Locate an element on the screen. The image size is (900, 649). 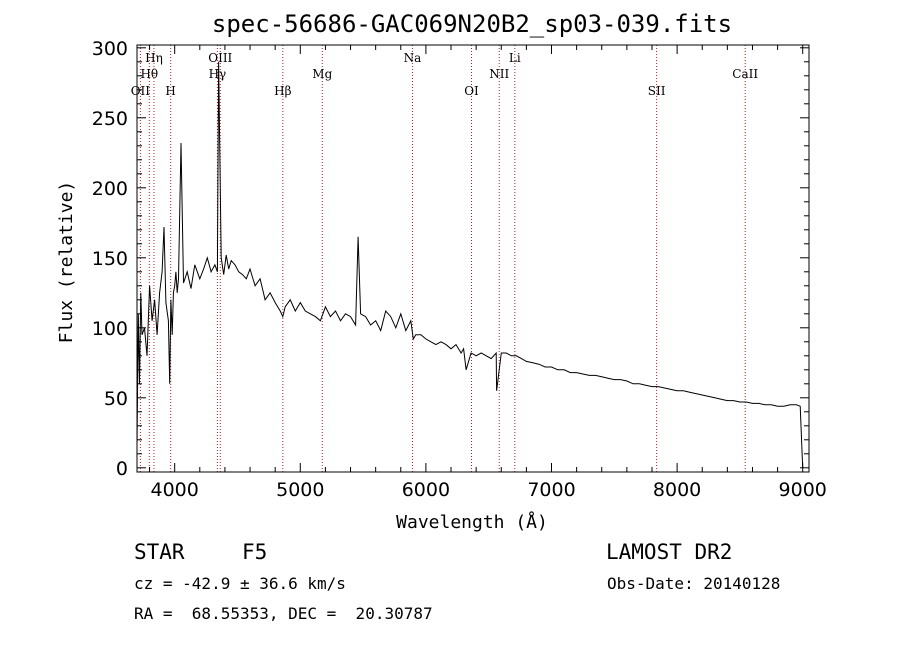
object-class: STAR is located at coordinates (159, 552).